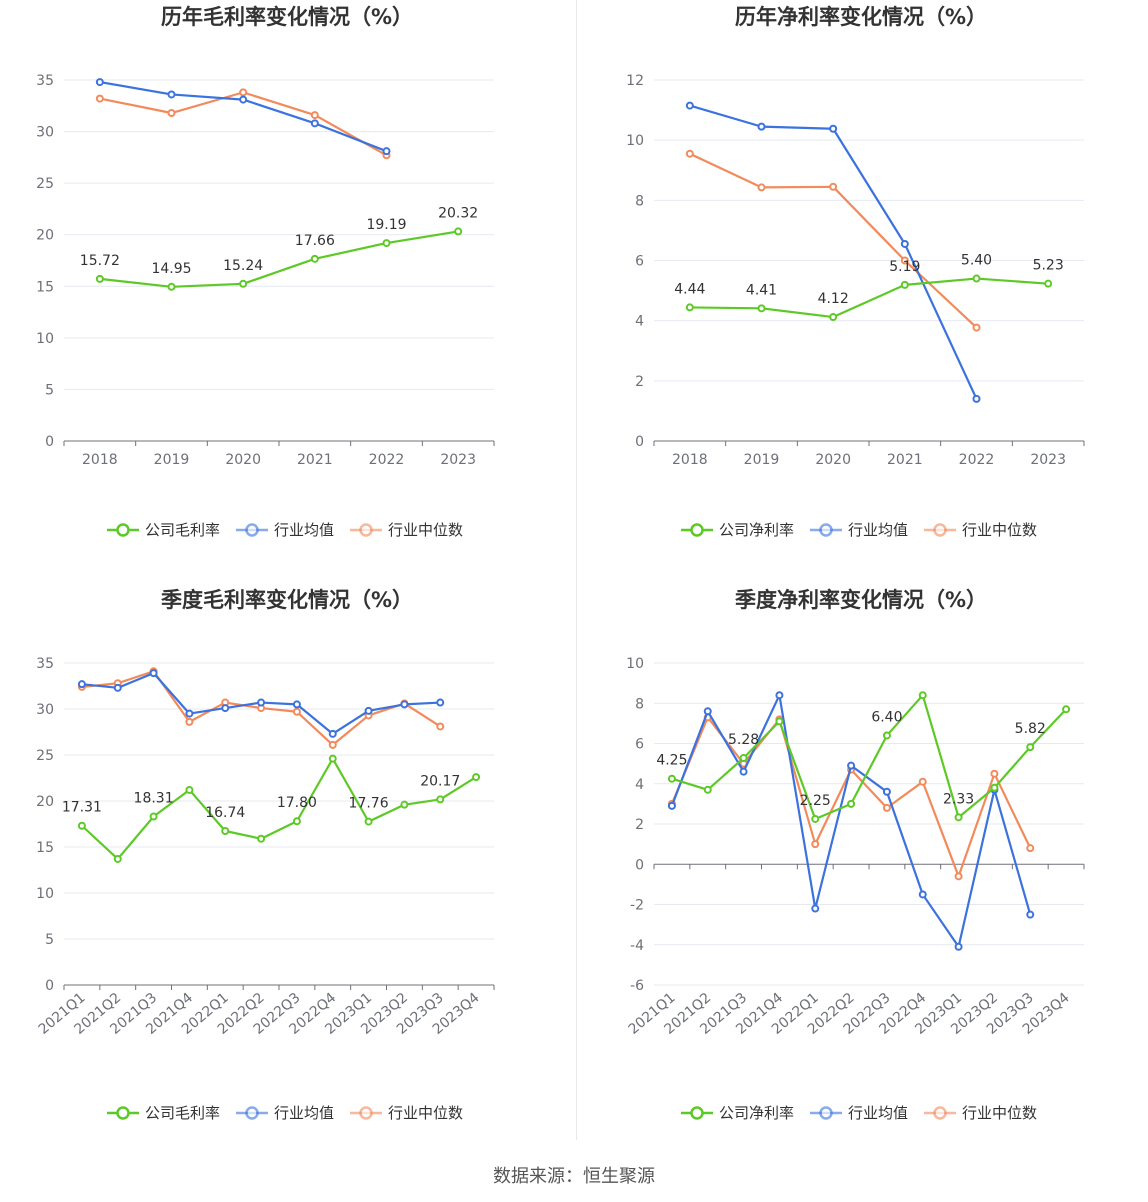 The width and height of the screenshot is (1148, 1202). What do you see at coordinates (45, 133) in the screenshot?
I see `y-tick-label: 30` at bounding box center [45, 133].